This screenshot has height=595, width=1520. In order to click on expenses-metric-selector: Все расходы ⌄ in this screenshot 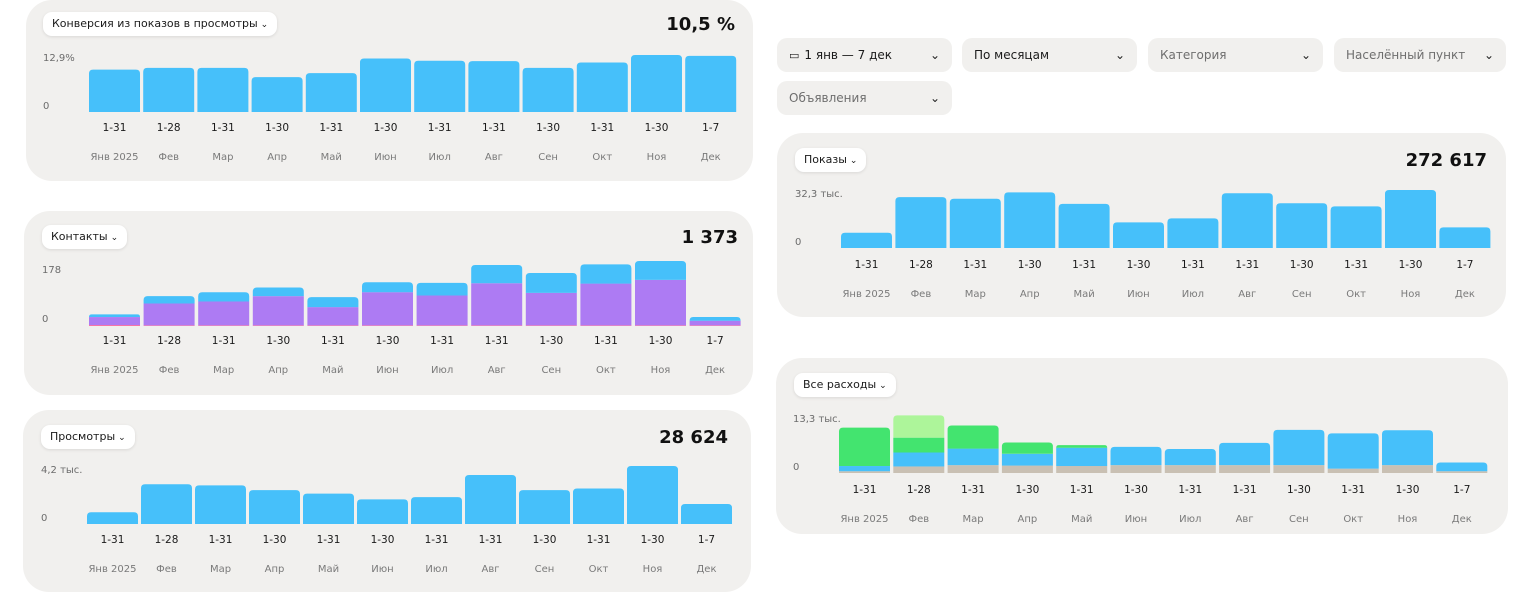, I will do `click(845, 385)`.